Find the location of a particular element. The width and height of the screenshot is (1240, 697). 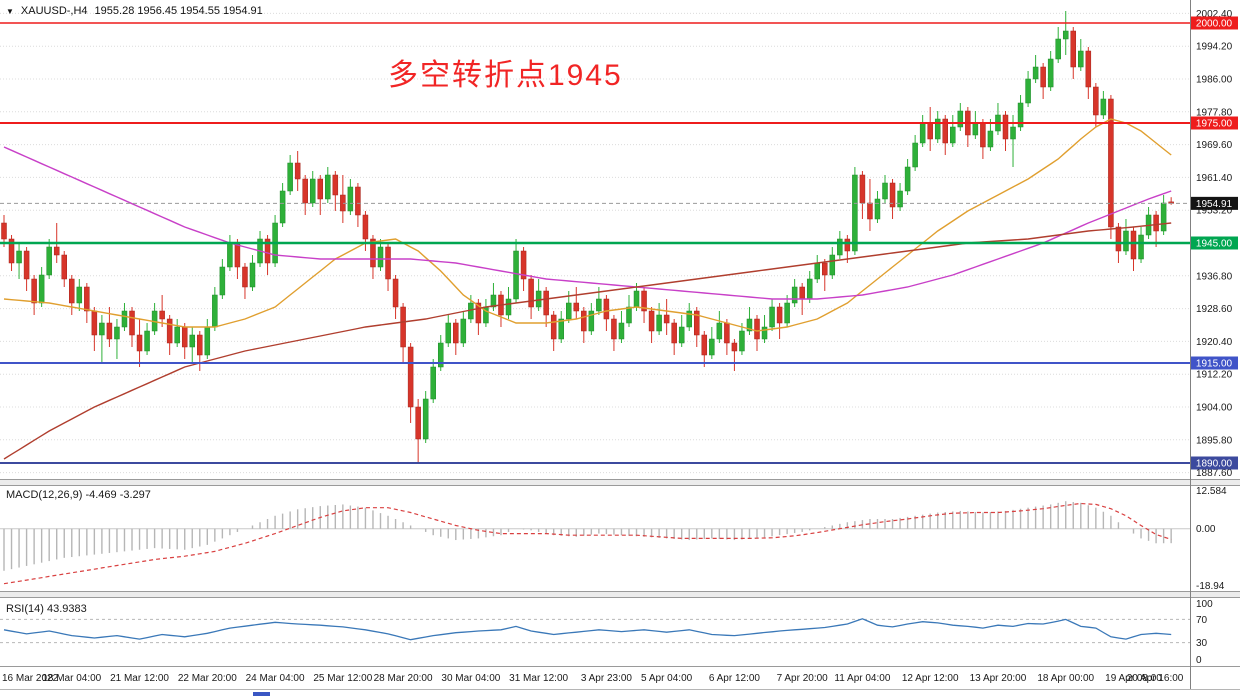

symbol-timeframe-label: XAUUSD-,H4 is located at coordinates (54, 11).